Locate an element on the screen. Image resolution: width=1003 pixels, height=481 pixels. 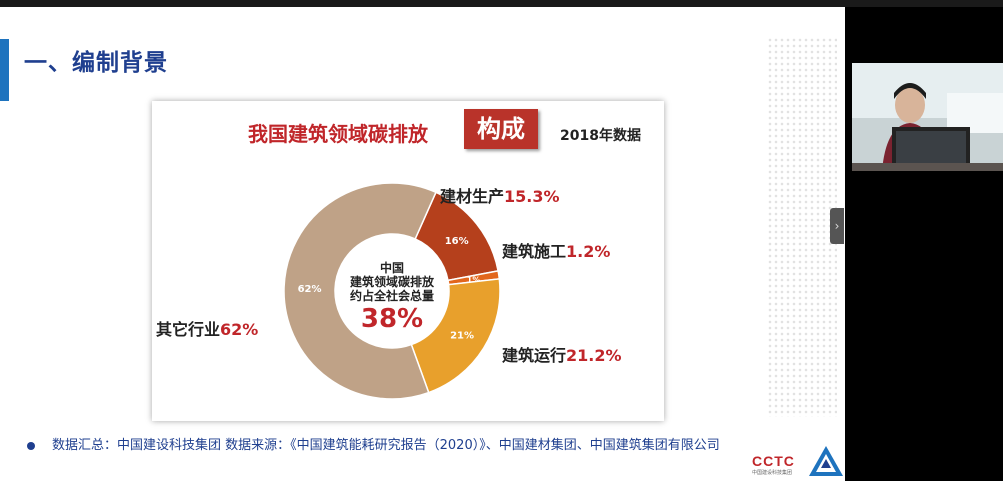
donut-chart: 16% 1% 21% 62% is located at coordinates (392, 291).